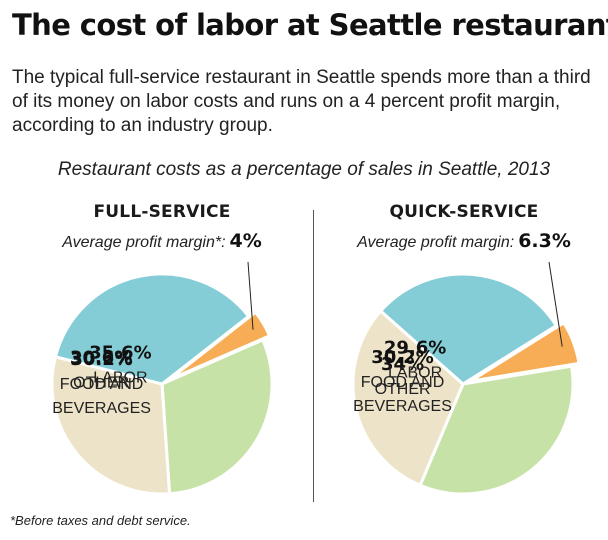 The width and height of the screenshot is (608, 540). I want to click on panel-divider, so click(313, 356).